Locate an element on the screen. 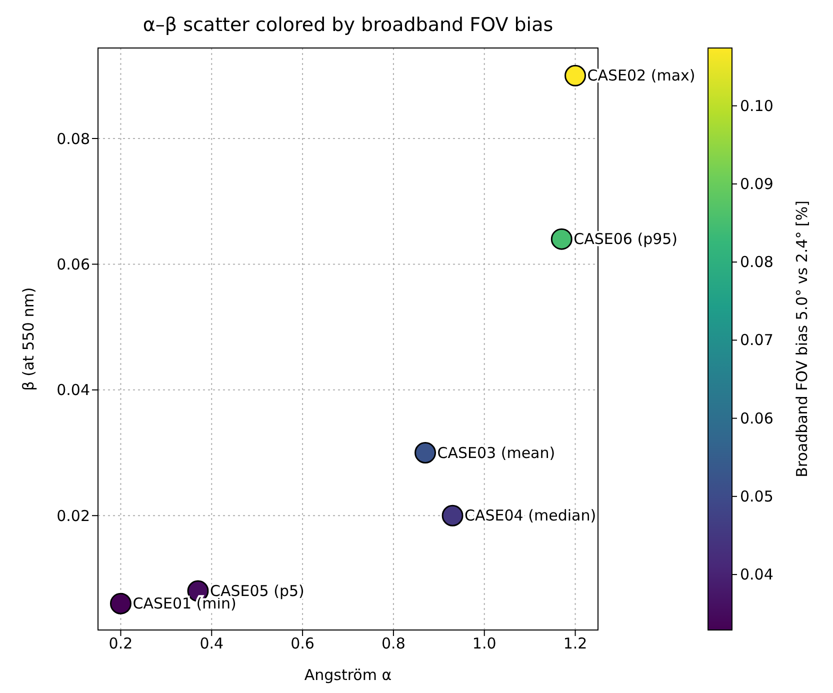 This screenshot has height=693, width=833. color-bar-label: 0.05 is located at coordinates (757, 496).